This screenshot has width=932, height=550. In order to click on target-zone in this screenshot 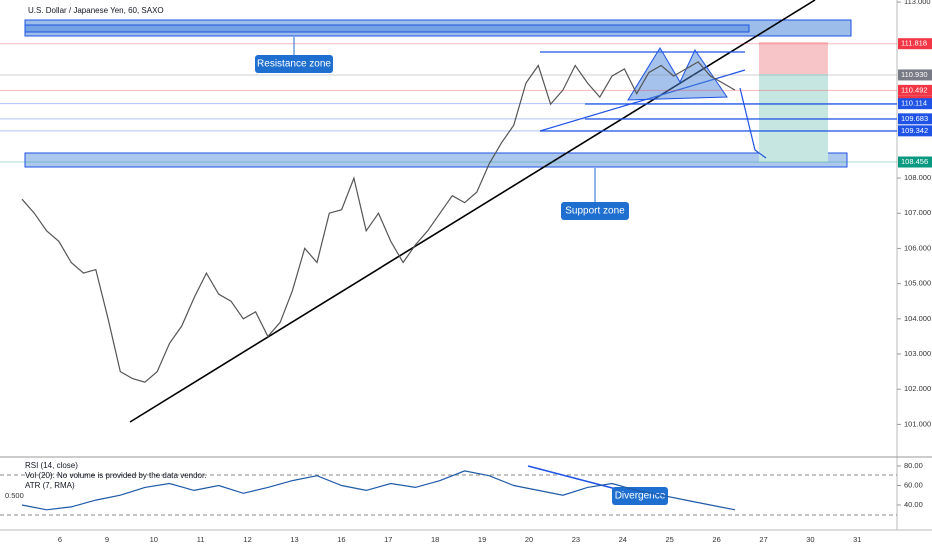, I will do `click(793, 118)`.